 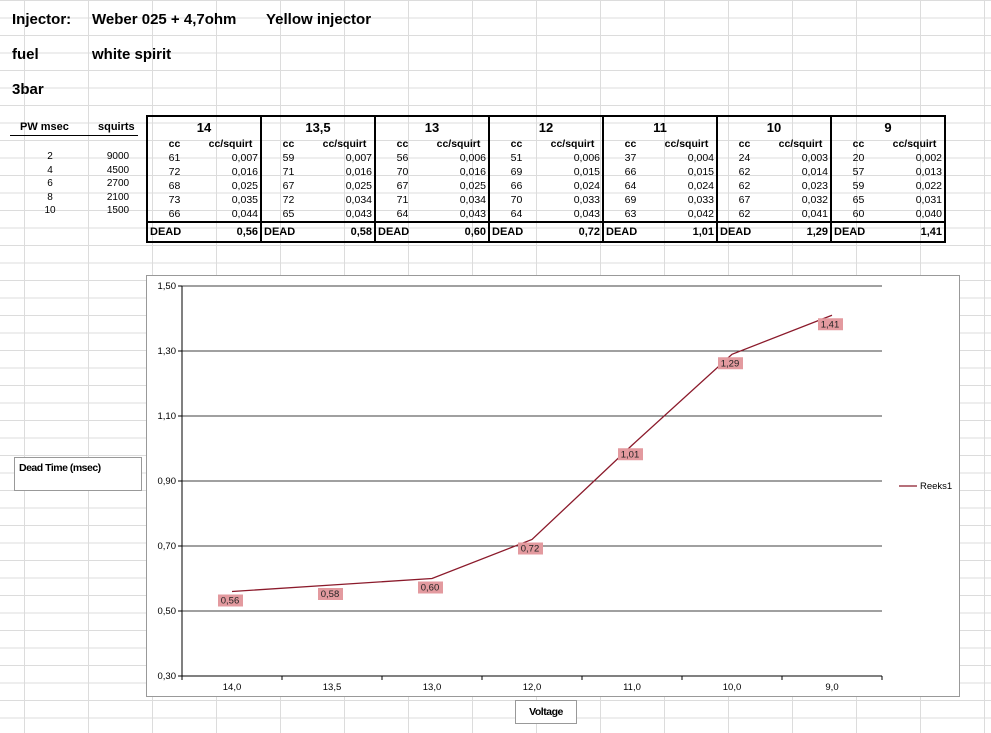 What do you see at coordinates (459, 186) in the screenshot?
I see `cc-per-squirt-cell: 0,025` at bounding box center [459, 186].